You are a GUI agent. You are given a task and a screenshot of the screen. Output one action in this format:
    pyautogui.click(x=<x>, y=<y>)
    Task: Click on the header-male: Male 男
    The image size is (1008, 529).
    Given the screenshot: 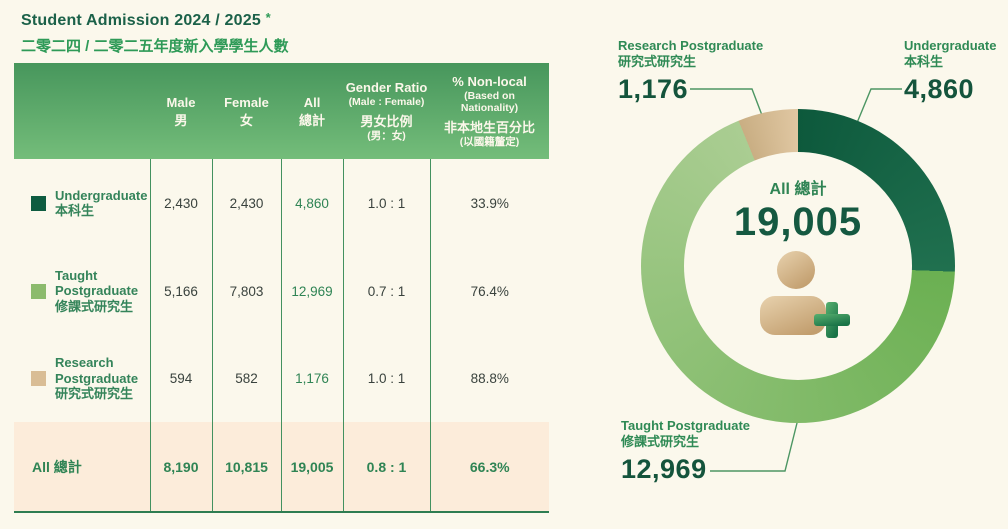 What is the action you would take?
    pyautogui.click(x=181, y=111)
    